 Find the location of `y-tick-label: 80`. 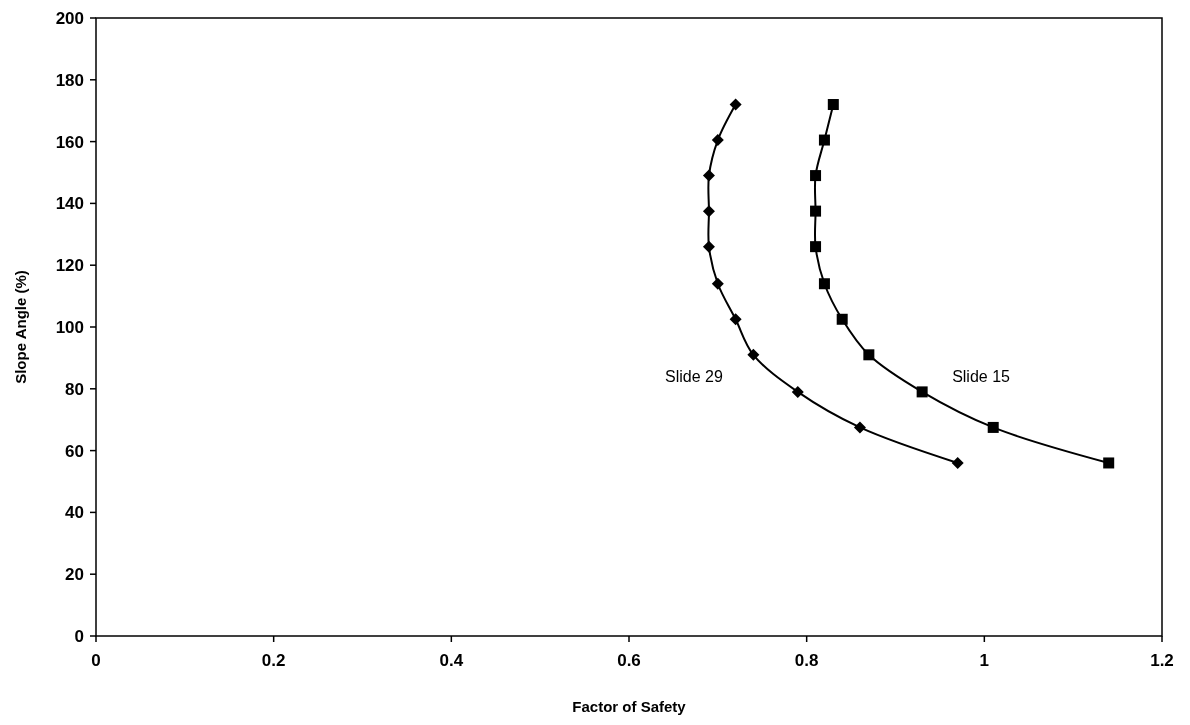

y-tick-label: 80 is located at coordinates (74, 389).